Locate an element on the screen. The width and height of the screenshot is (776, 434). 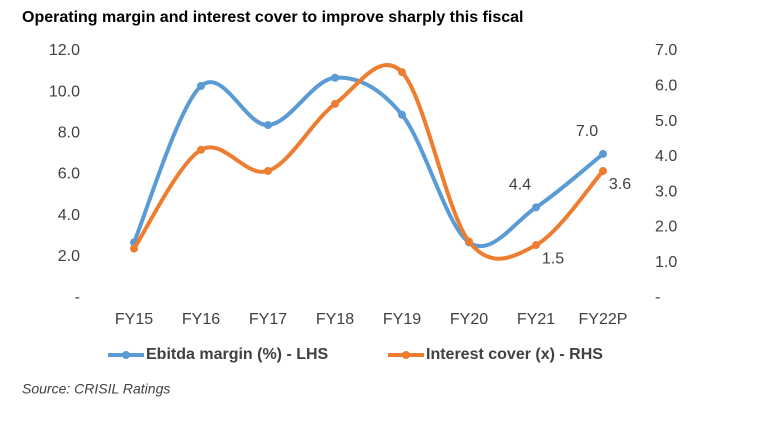
legend-label: Interest cover (x) - RHS is located at coordinates (514, 354).